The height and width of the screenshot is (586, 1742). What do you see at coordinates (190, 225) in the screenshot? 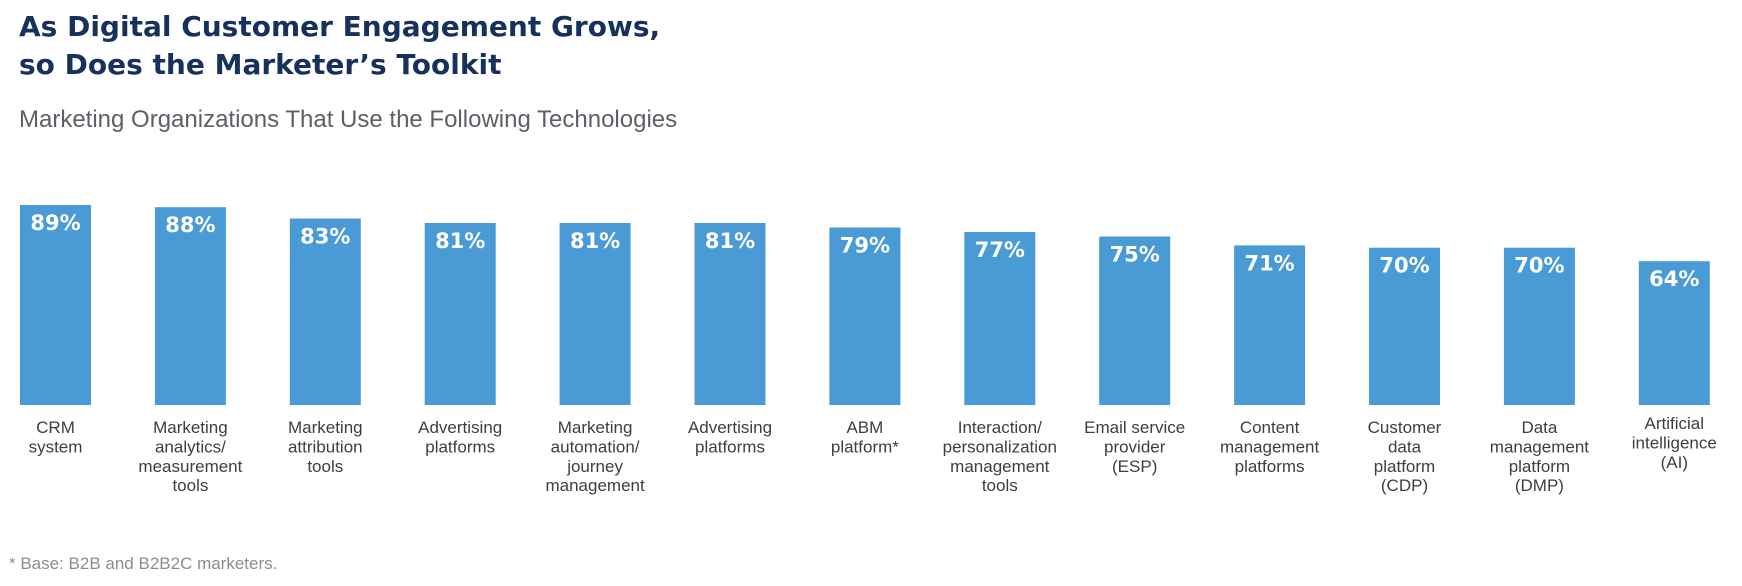
I see `bar-value-label: 88%` at bounding box center [190, 225].